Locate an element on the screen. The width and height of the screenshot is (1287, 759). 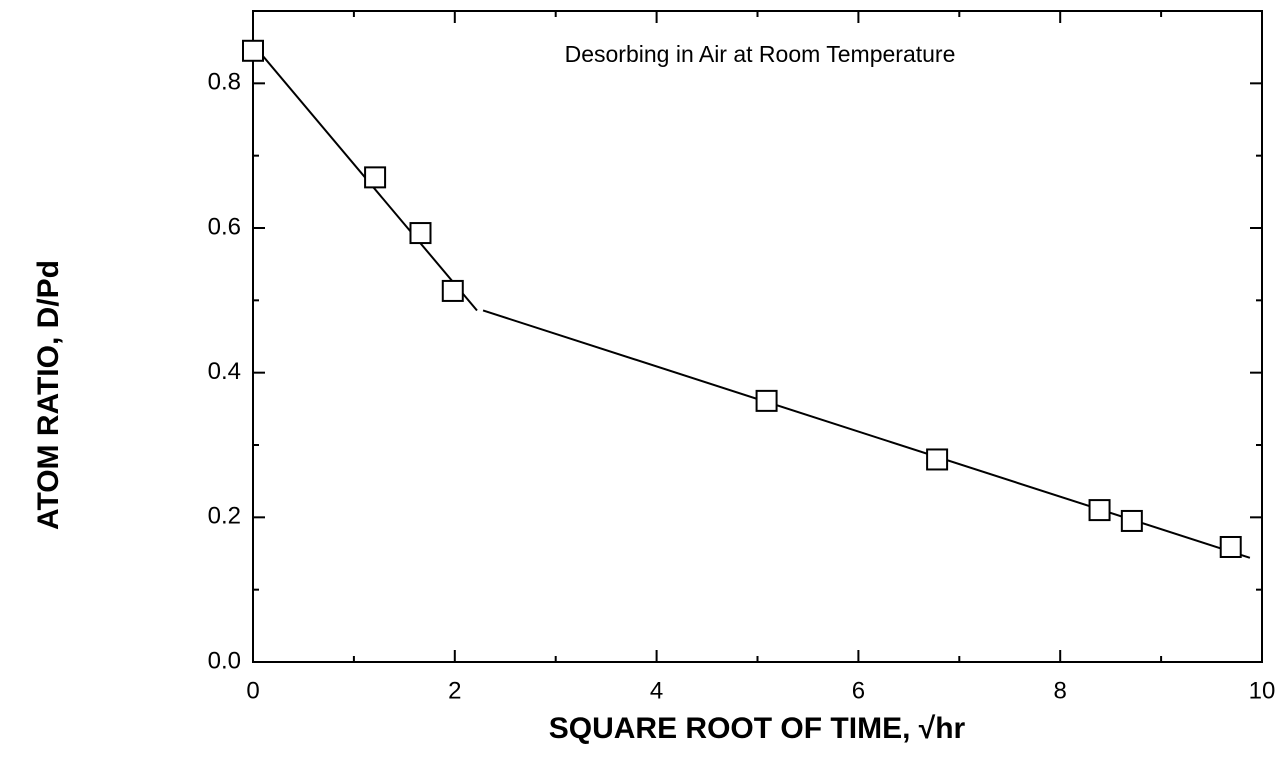
x-tick-label: 10 is located at coordinates (1262, 690).